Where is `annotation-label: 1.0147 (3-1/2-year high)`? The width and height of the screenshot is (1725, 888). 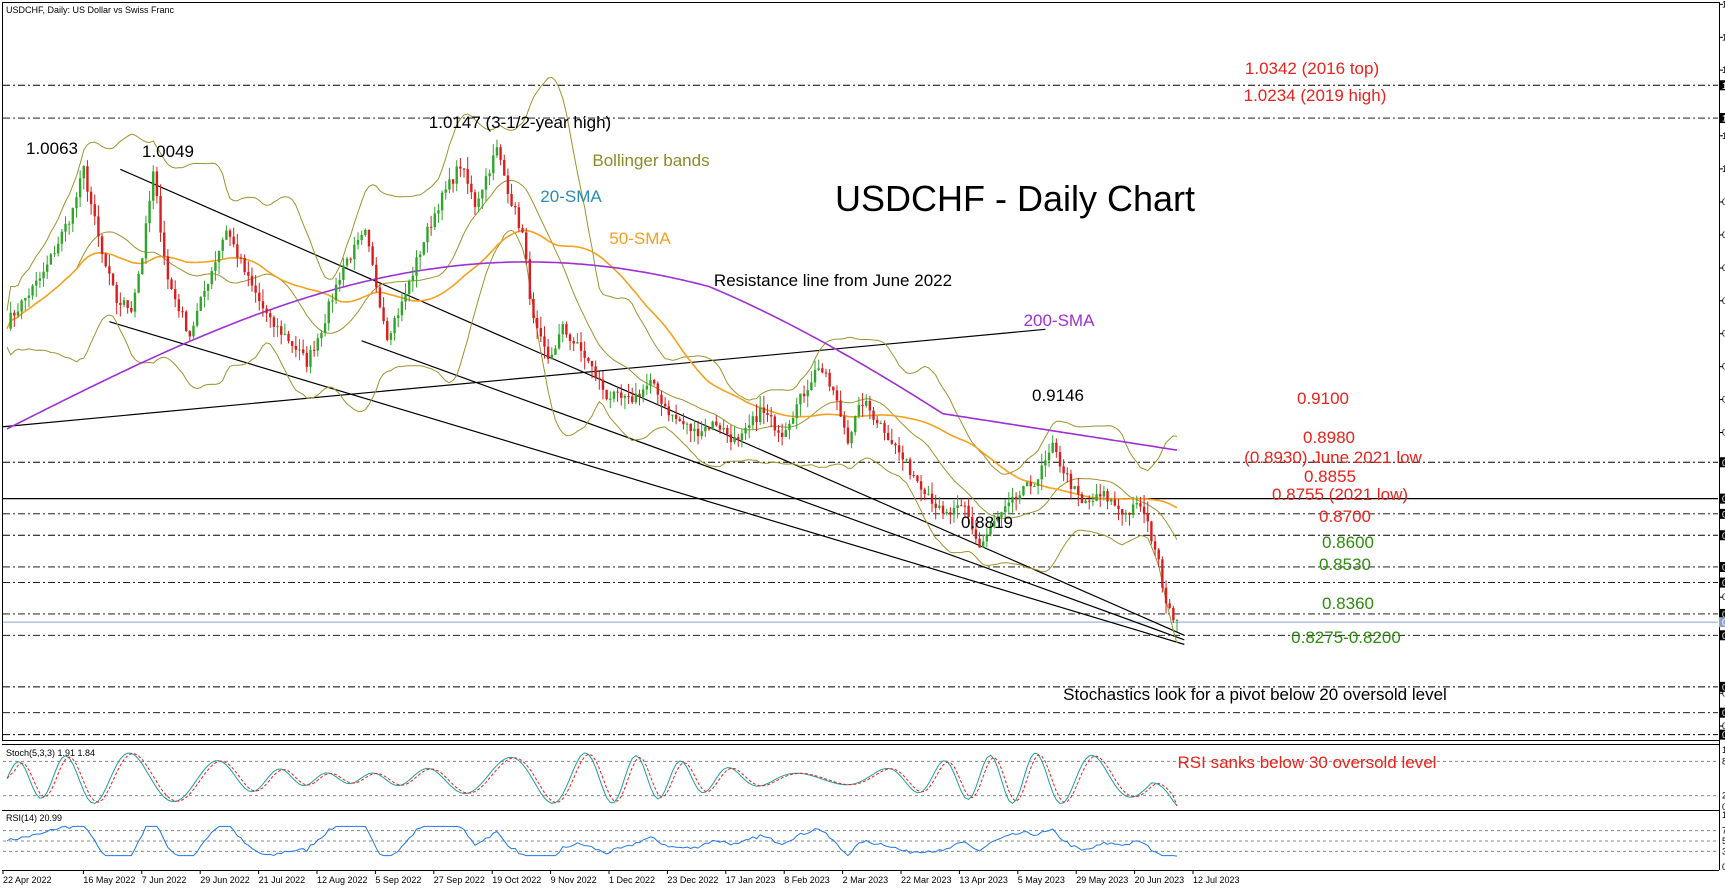
annotation-label: 1.0147 (3-1/2-year high) is located at coordinates (520, 122).